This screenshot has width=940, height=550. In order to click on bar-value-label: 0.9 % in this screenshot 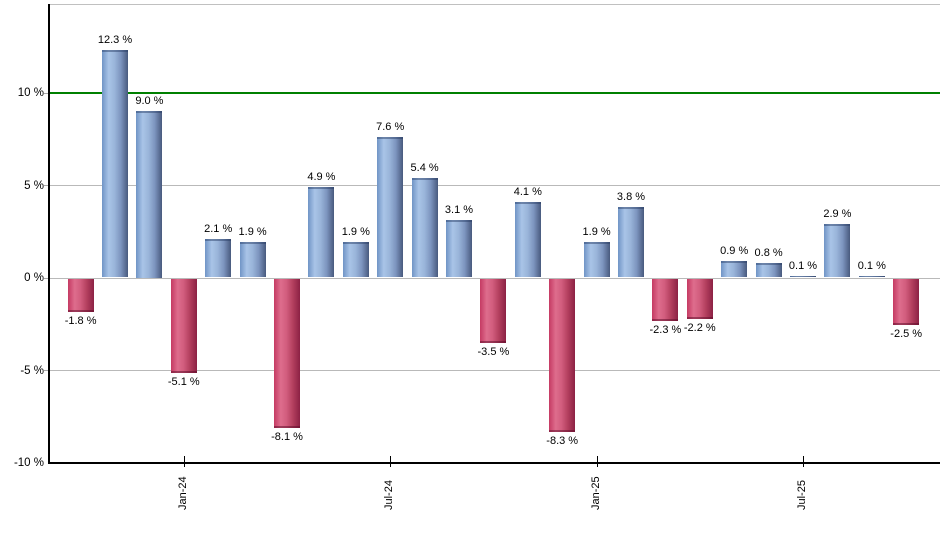, I will do `click(734, 250)`.